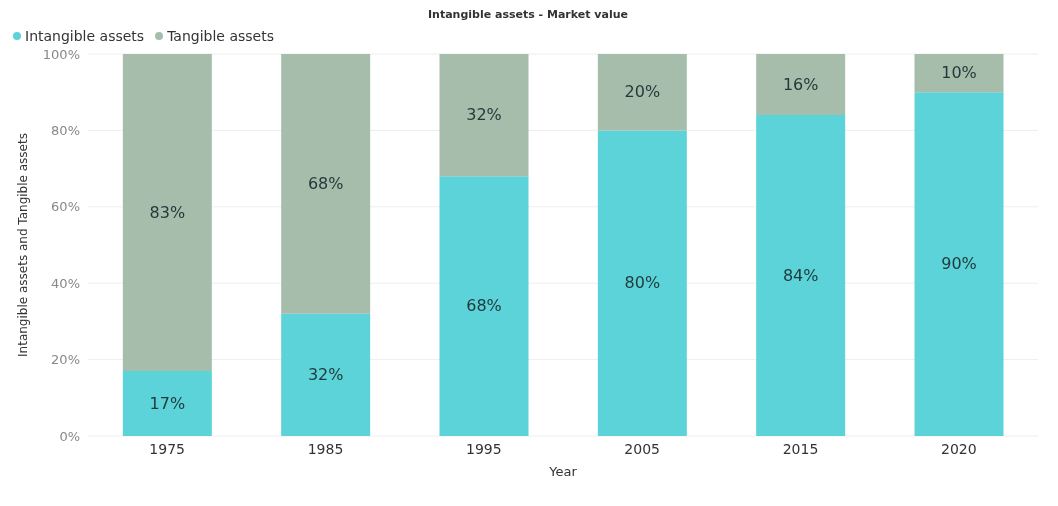 This screenshot has width=1058, height=506. I want to click on y-tick-label: 20%, so click(65, 360).